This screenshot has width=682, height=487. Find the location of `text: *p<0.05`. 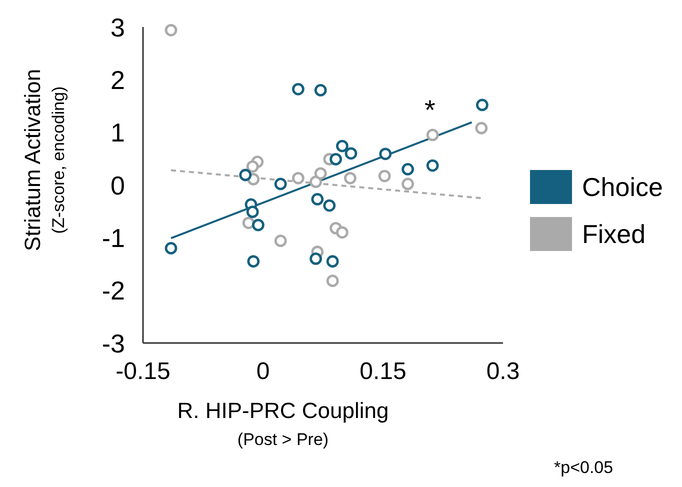

text: *p<0.05 is located at coordinates (584, 467).